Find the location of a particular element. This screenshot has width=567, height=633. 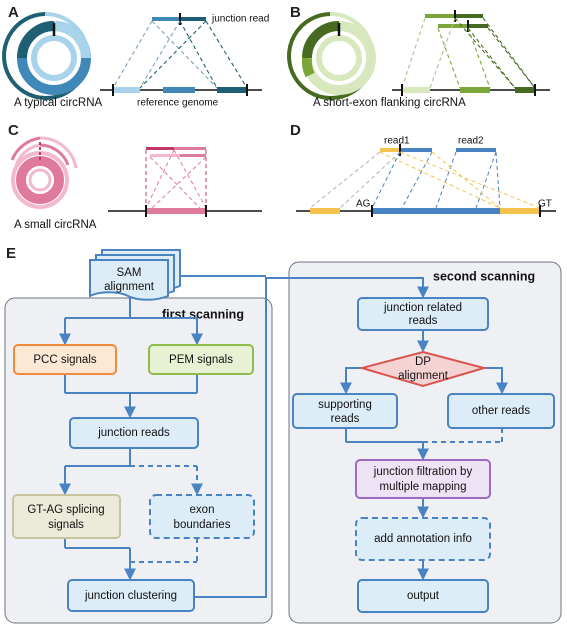

first-scanning-title: first scanning is located at coordinates (203, 314).